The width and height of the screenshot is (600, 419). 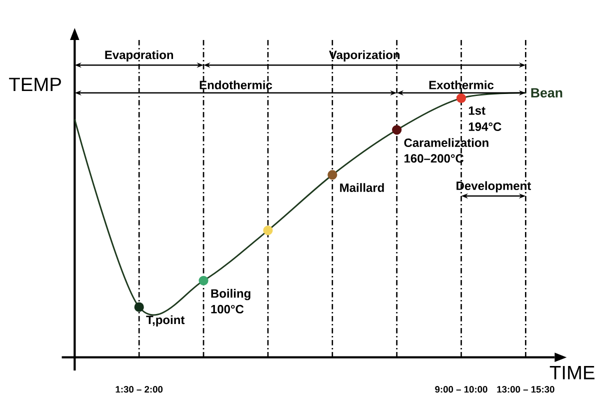 What do you see at coordinates (477, 110) in the screenshot?
I see `annotation: 1st` at bounding box center [477, 110].